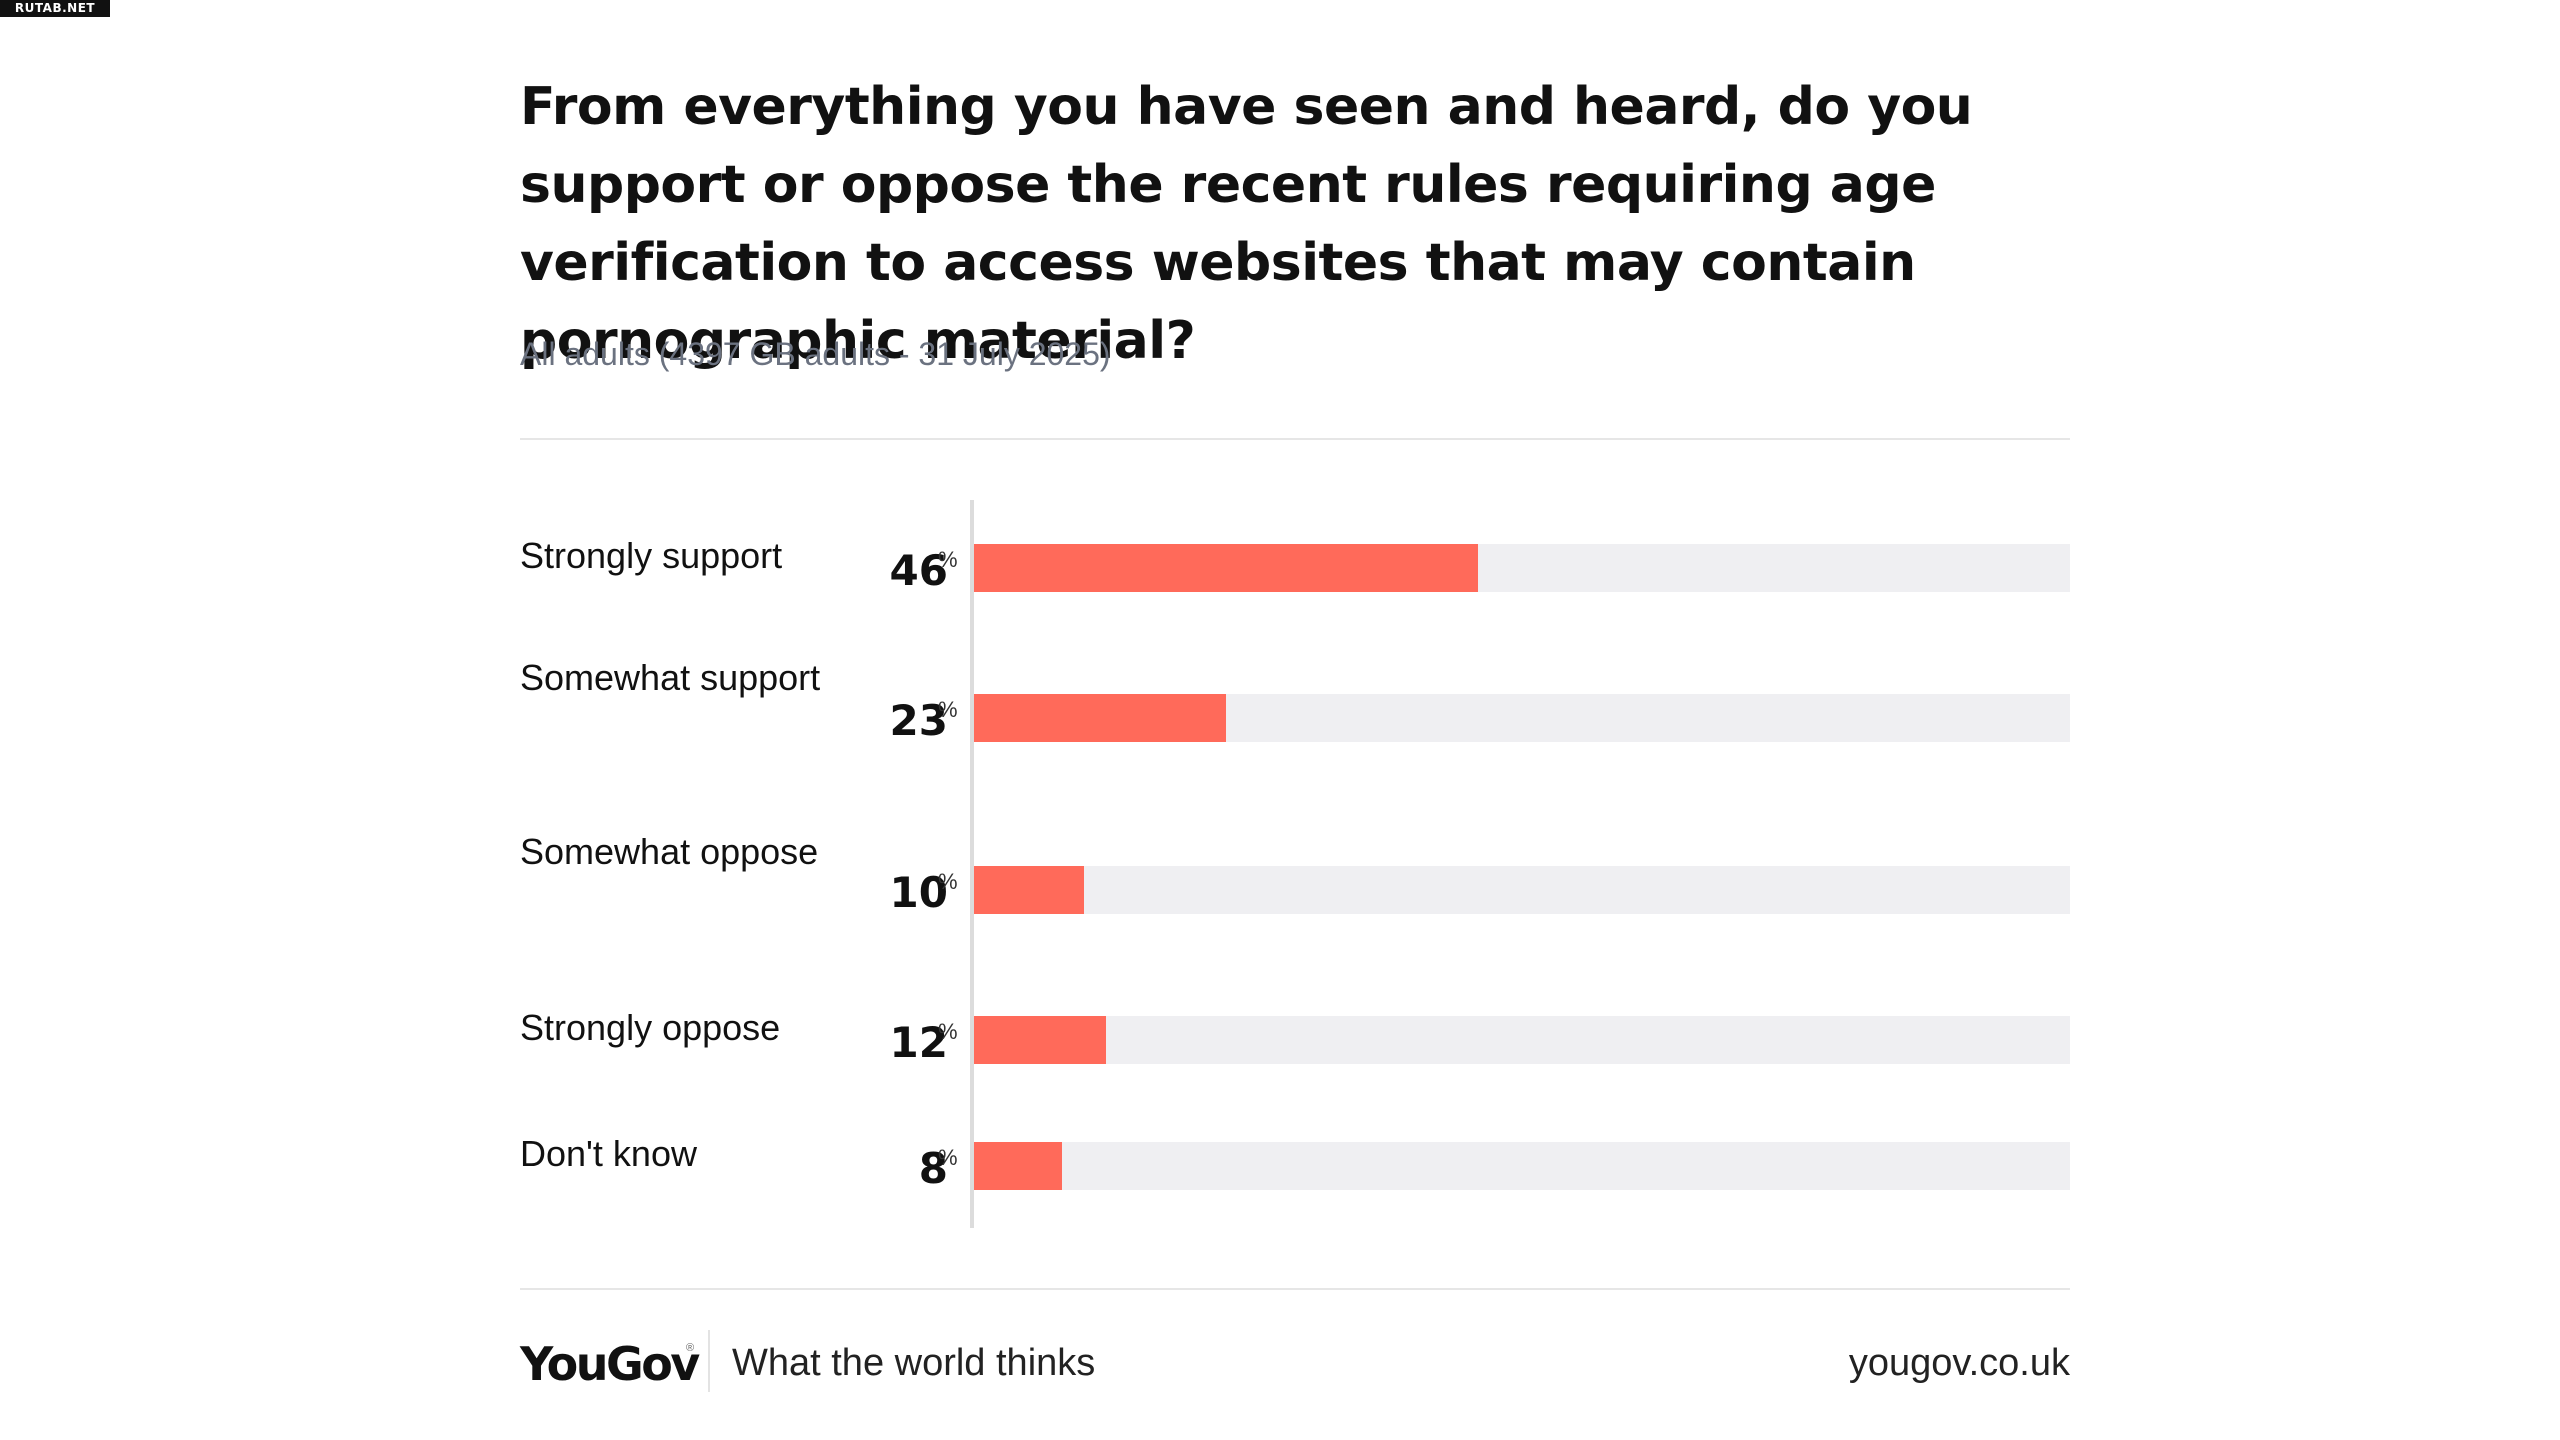  I want to click on category-label-don-t-know: Don't know, so click(608, 1153).